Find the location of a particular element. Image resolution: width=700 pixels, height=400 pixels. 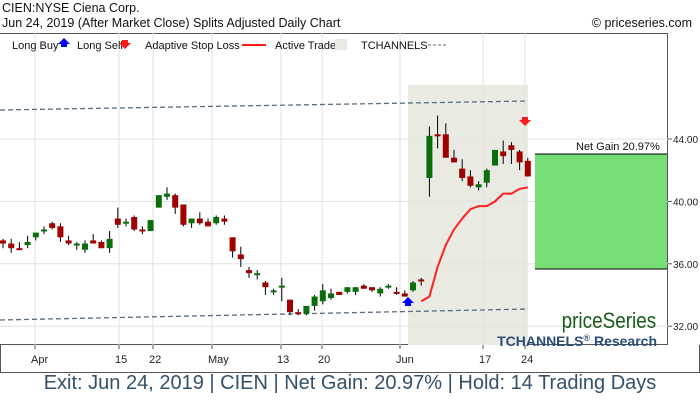

active-trade-region is located at coordinates (468, 215).